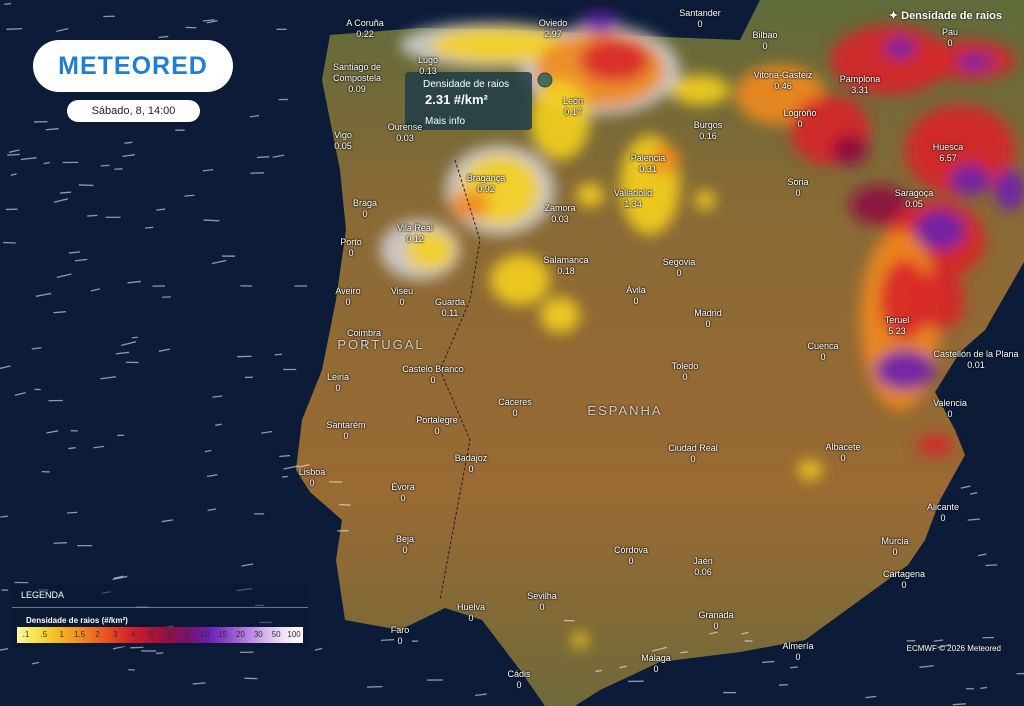  Describe the element at coordinates (26, 634) in the screenshot. I see `legend-tick: .1` at that location.